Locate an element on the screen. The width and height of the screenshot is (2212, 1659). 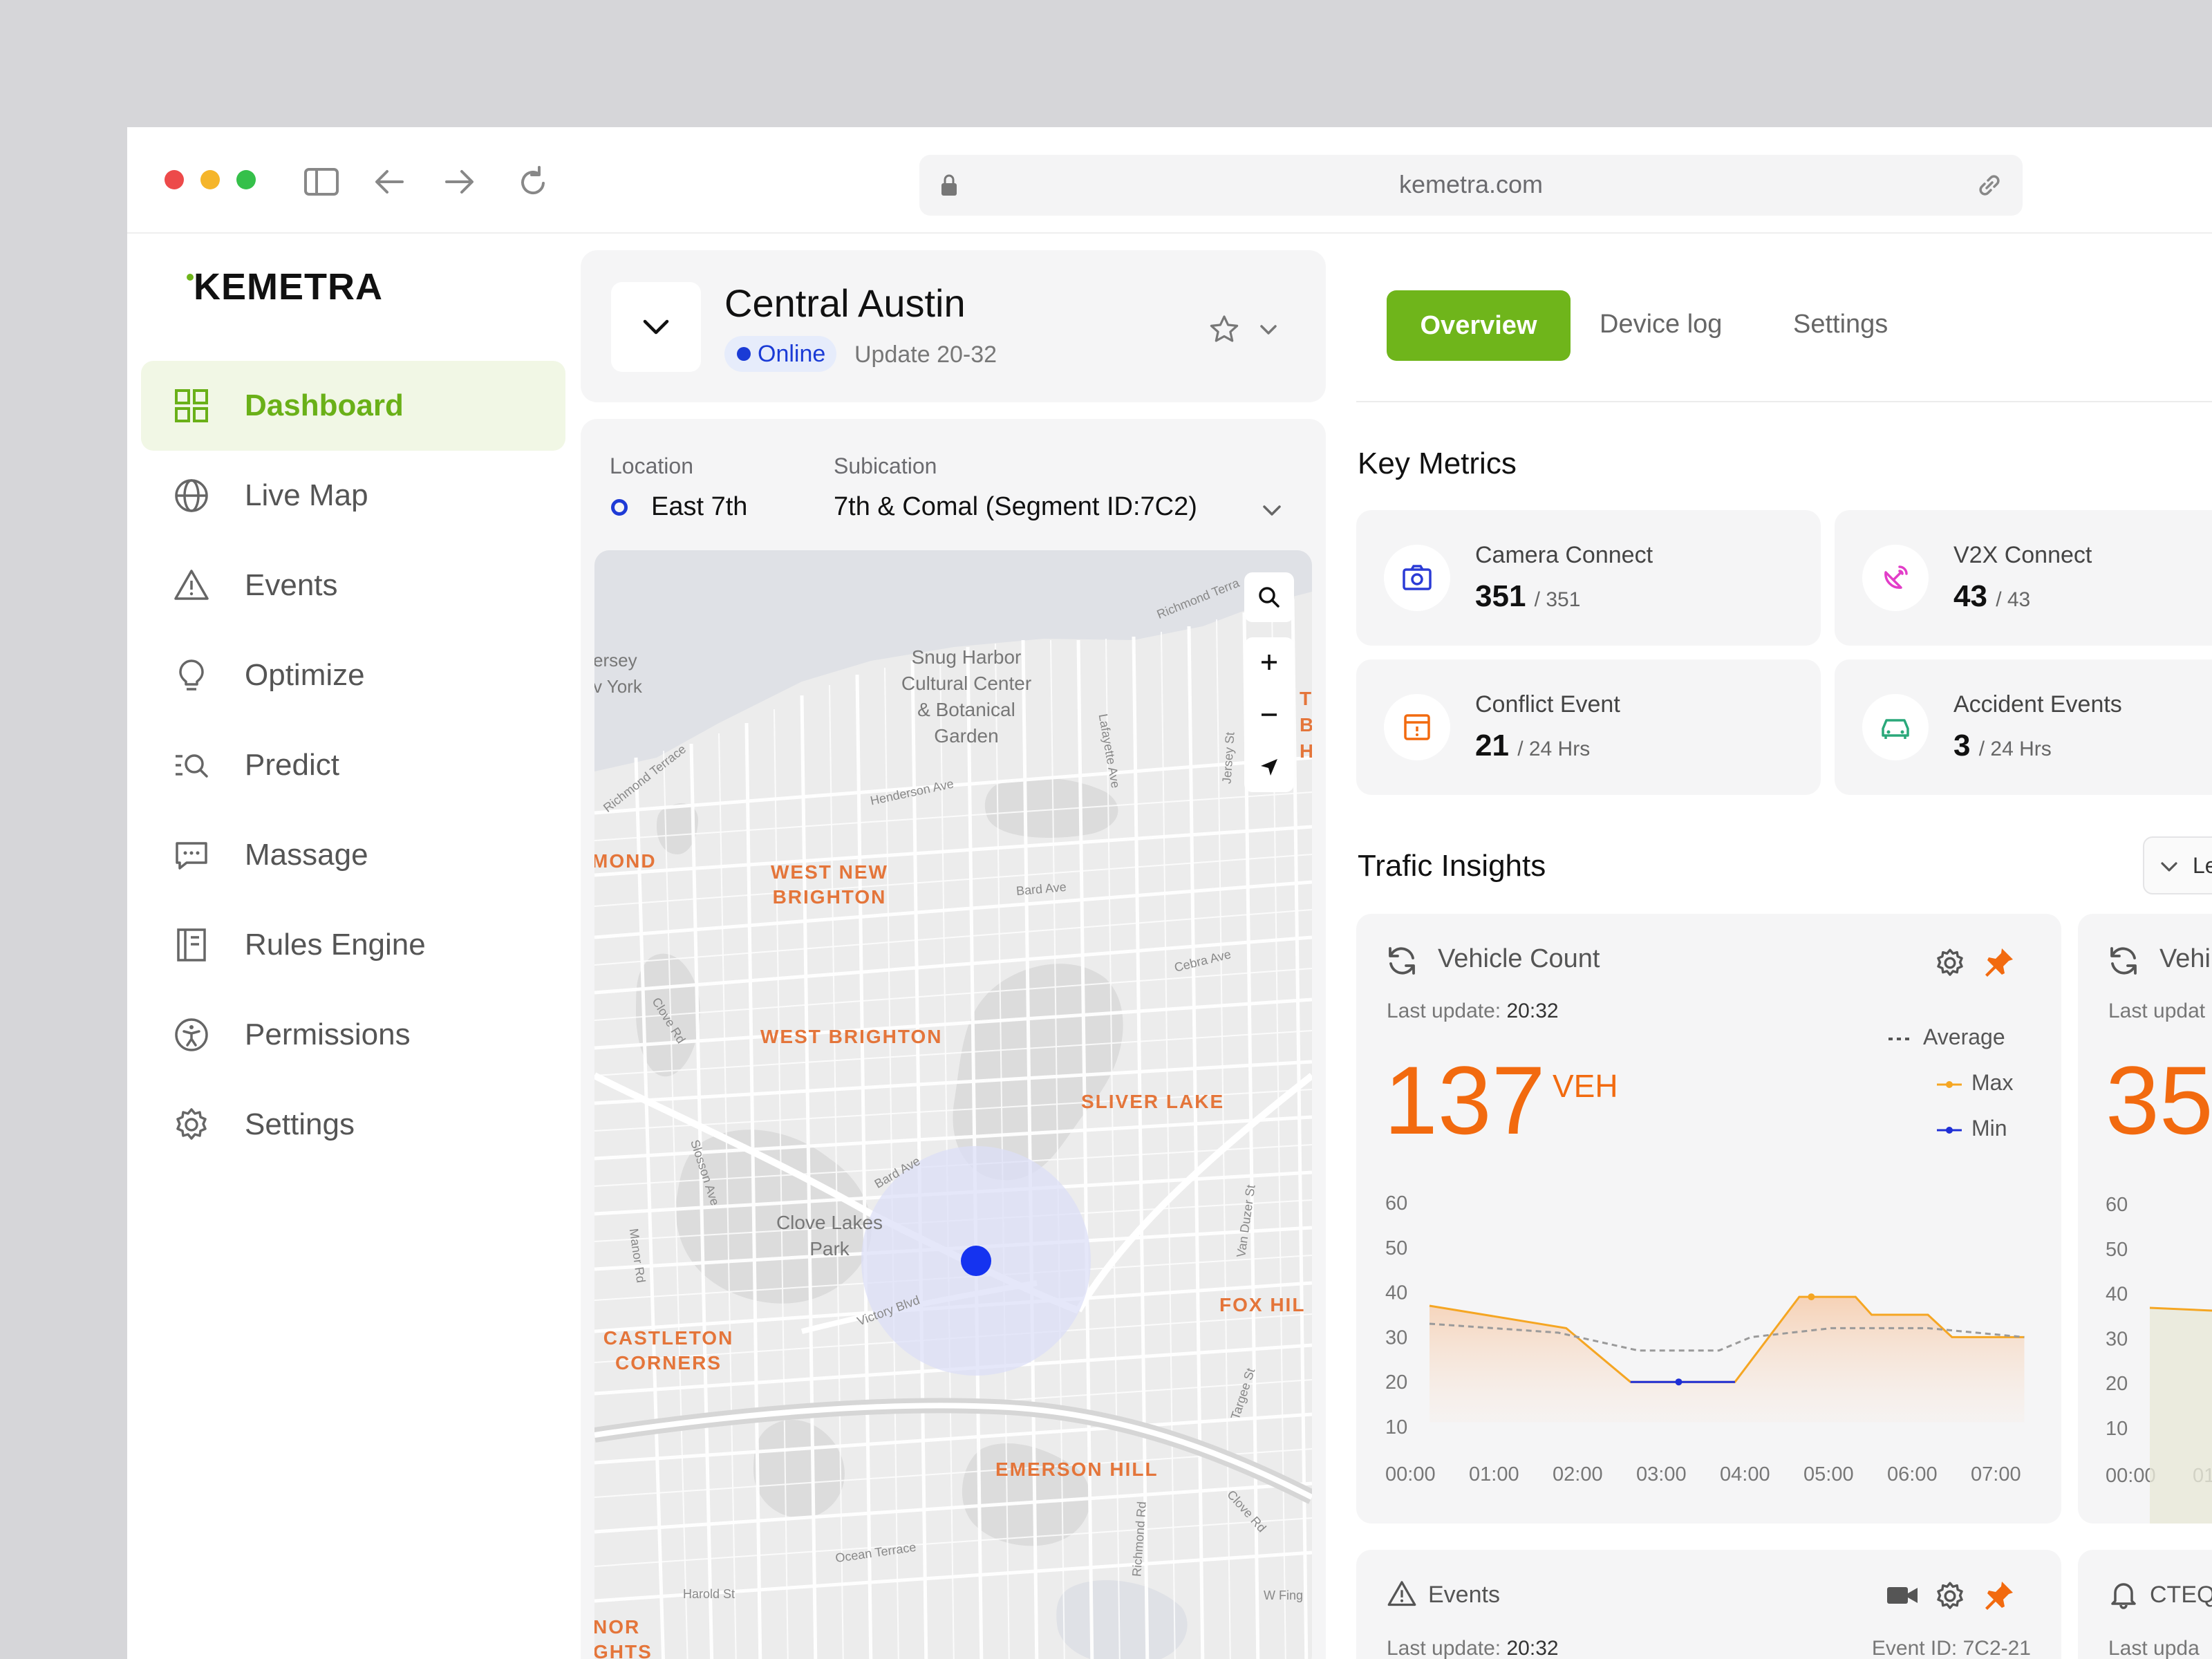
second-card-value: 35 is located at coordinates (2159, 1100).